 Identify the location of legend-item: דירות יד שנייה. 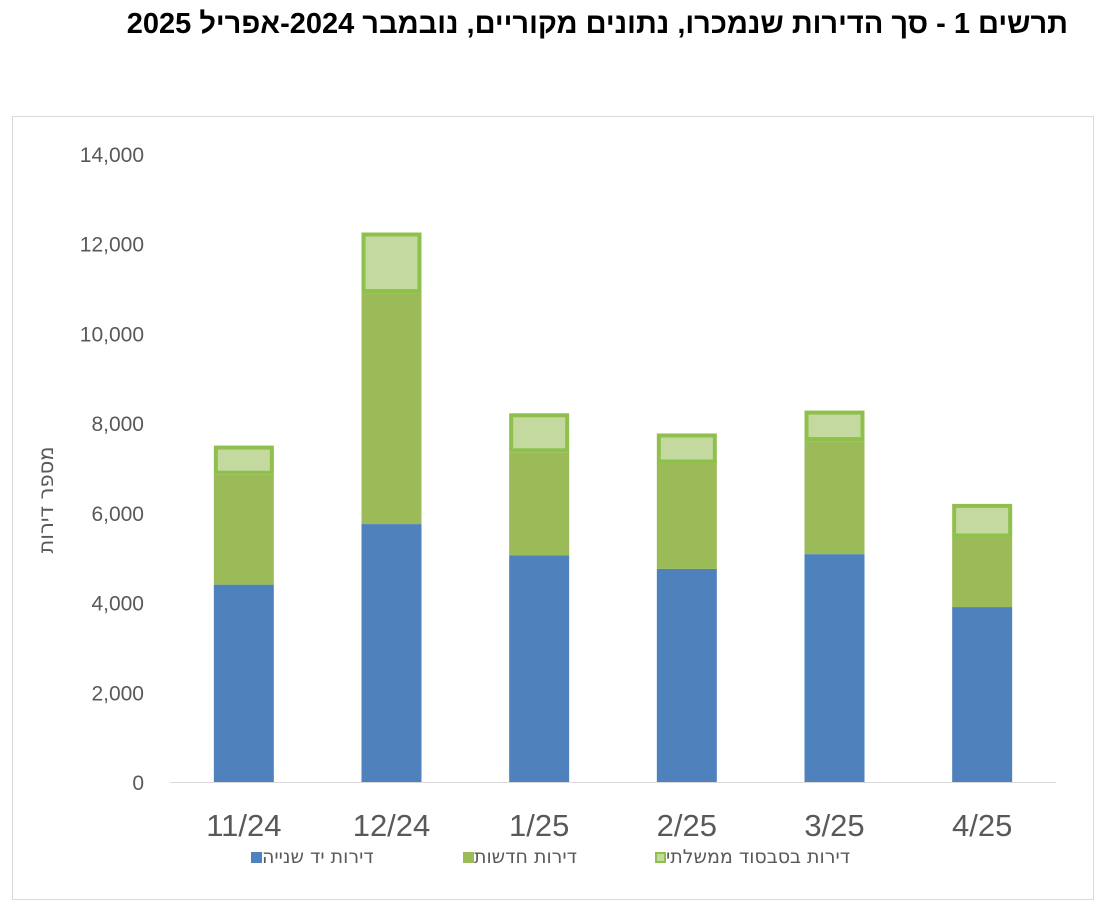
(310, 857).